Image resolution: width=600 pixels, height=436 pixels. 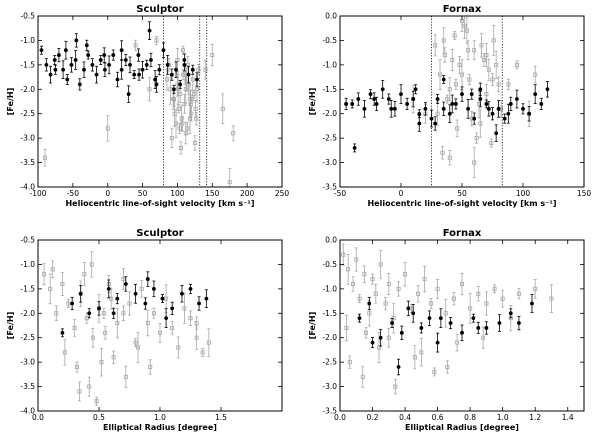 What do you see at coordinates (160, 417) in the screenshot?
I see `x-tick-label: 1.0` at bounding box center [160, 417].